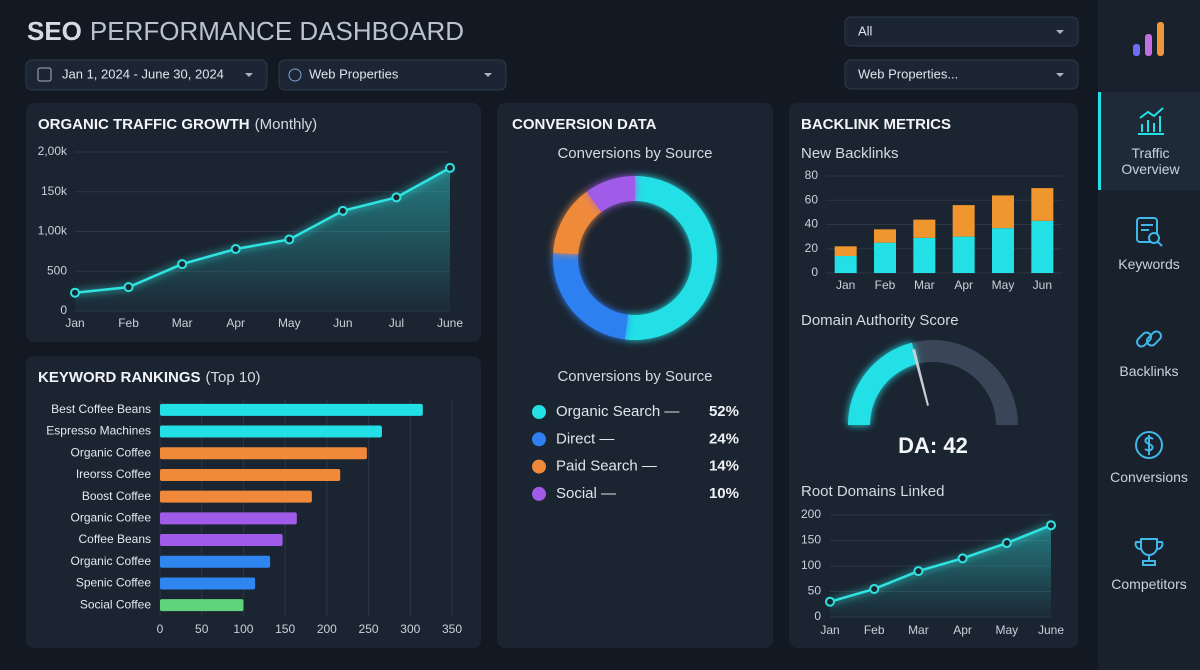 The height and width of the screenshot is (670, 1200). I want to click on y-tick-label: 40, so click(812, 224).